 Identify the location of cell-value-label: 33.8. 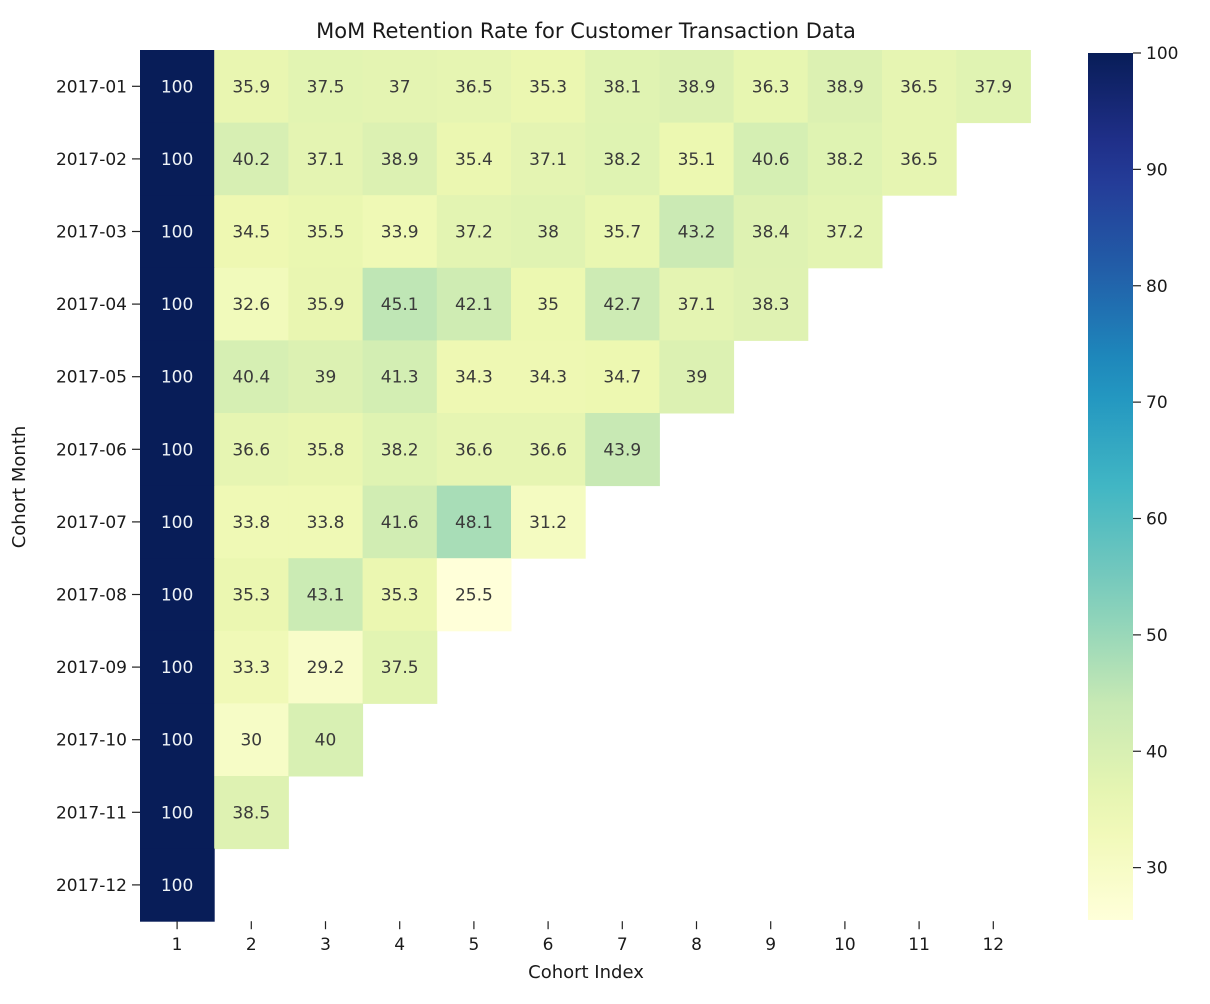
(251, 523).